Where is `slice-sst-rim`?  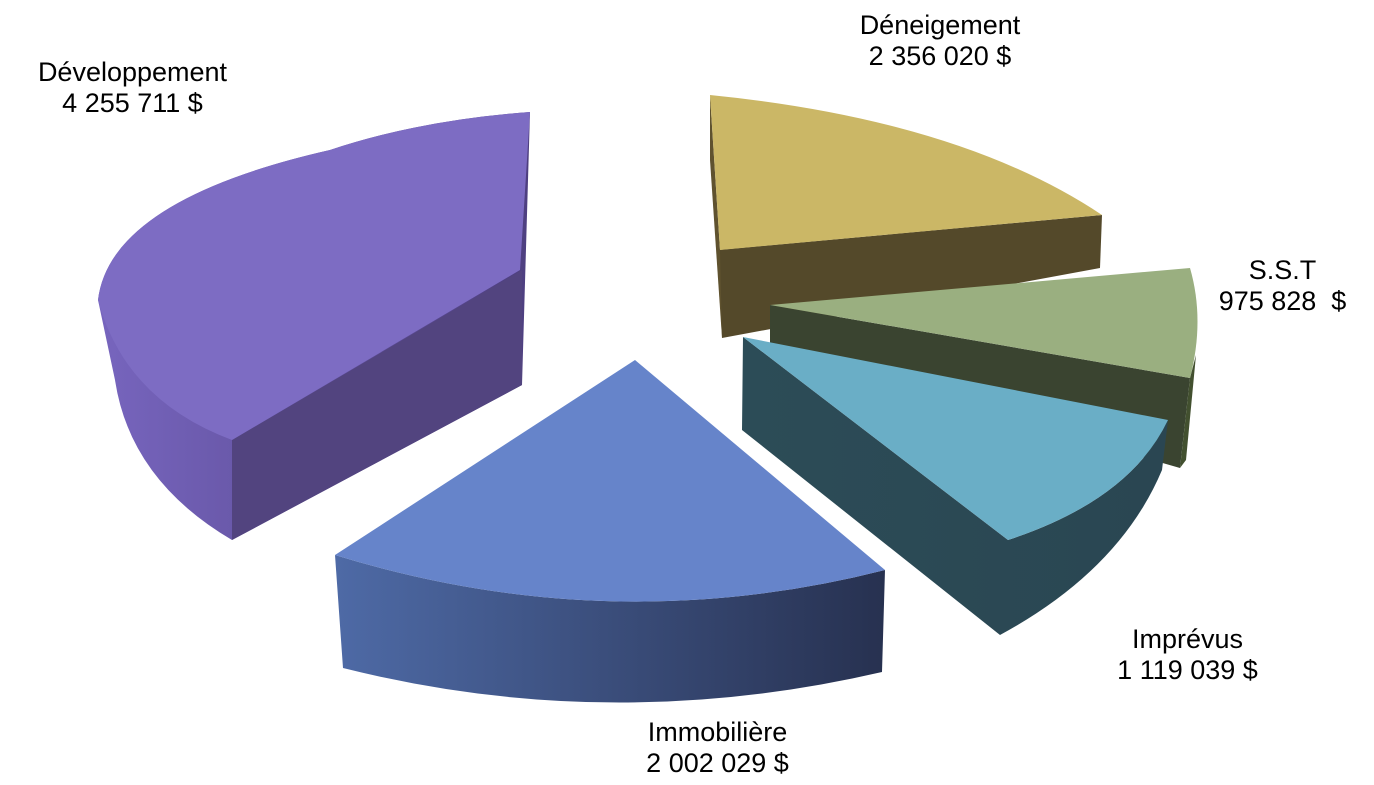
slice-sst-rim is located at coordinates (1188, 411).